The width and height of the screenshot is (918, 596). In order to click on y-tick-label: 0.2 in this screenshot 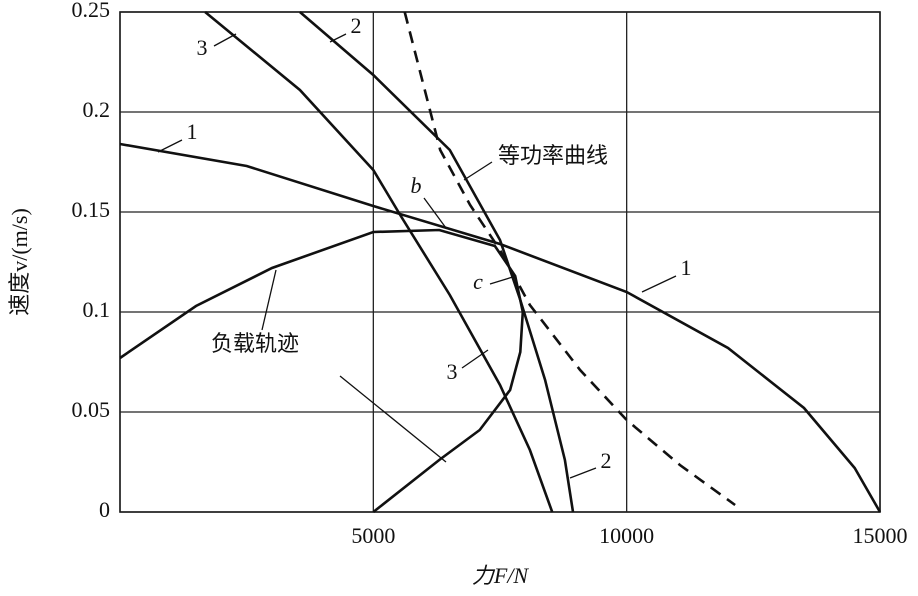, I will do `click(97, 109)`.